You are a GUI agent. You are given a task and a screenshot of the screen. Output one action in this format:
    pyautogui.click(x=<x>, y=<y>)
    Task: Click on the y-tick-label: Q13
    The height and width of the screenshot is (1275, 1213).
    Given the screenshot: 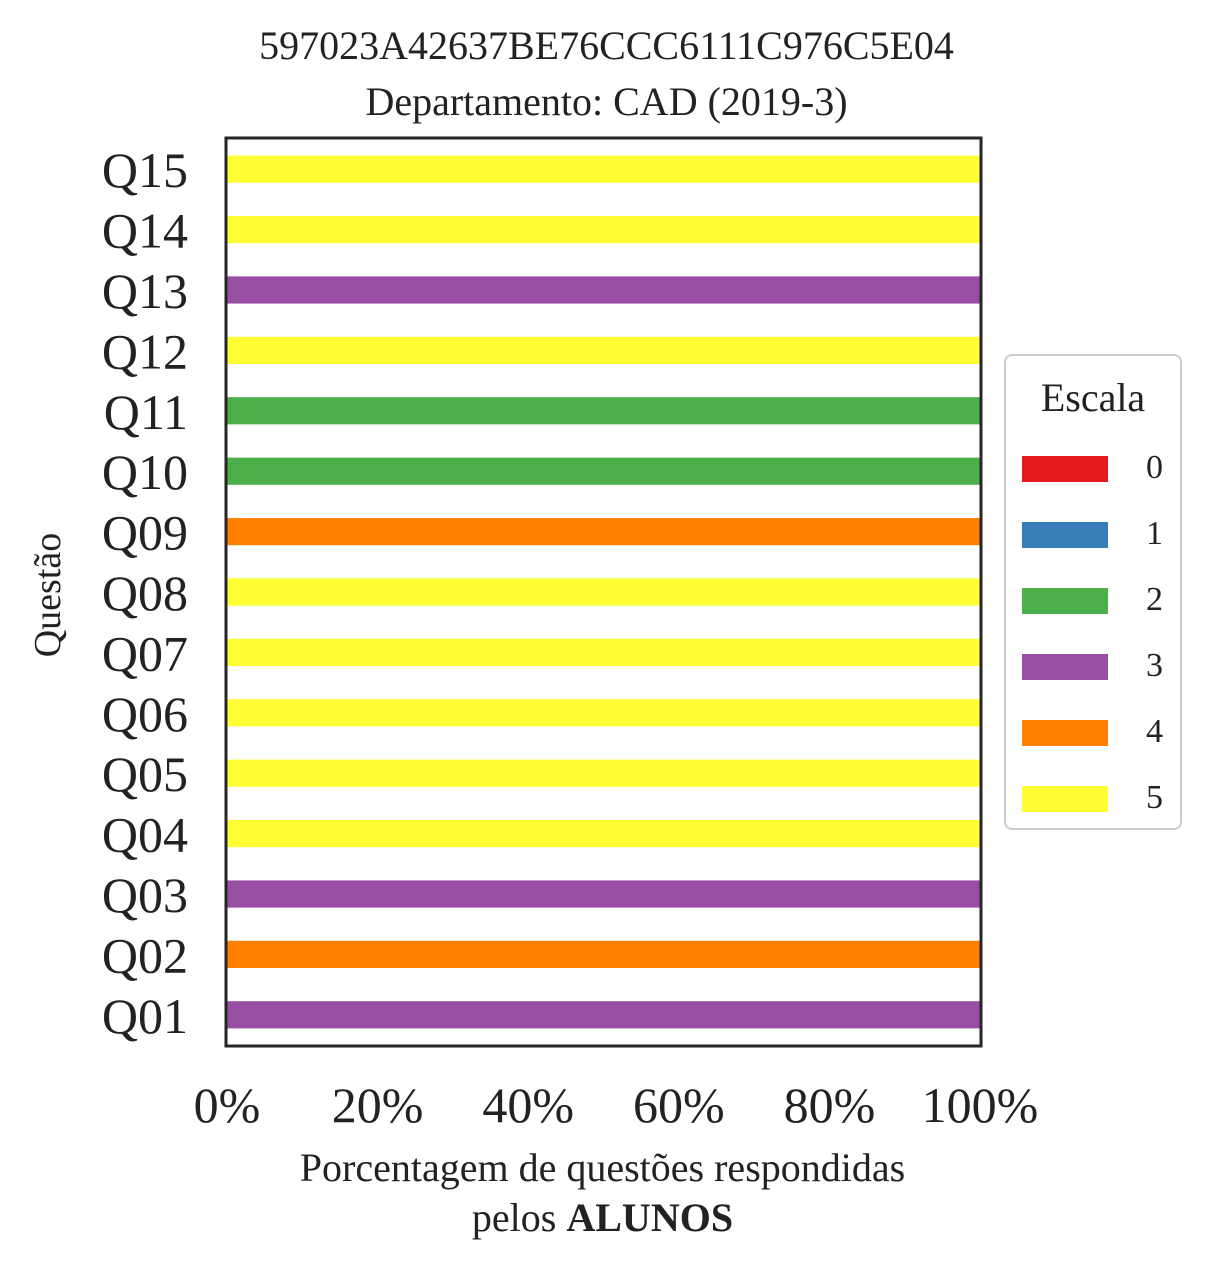 What is the action you would take?
    pyautogui.click(x=145, y=291)
    